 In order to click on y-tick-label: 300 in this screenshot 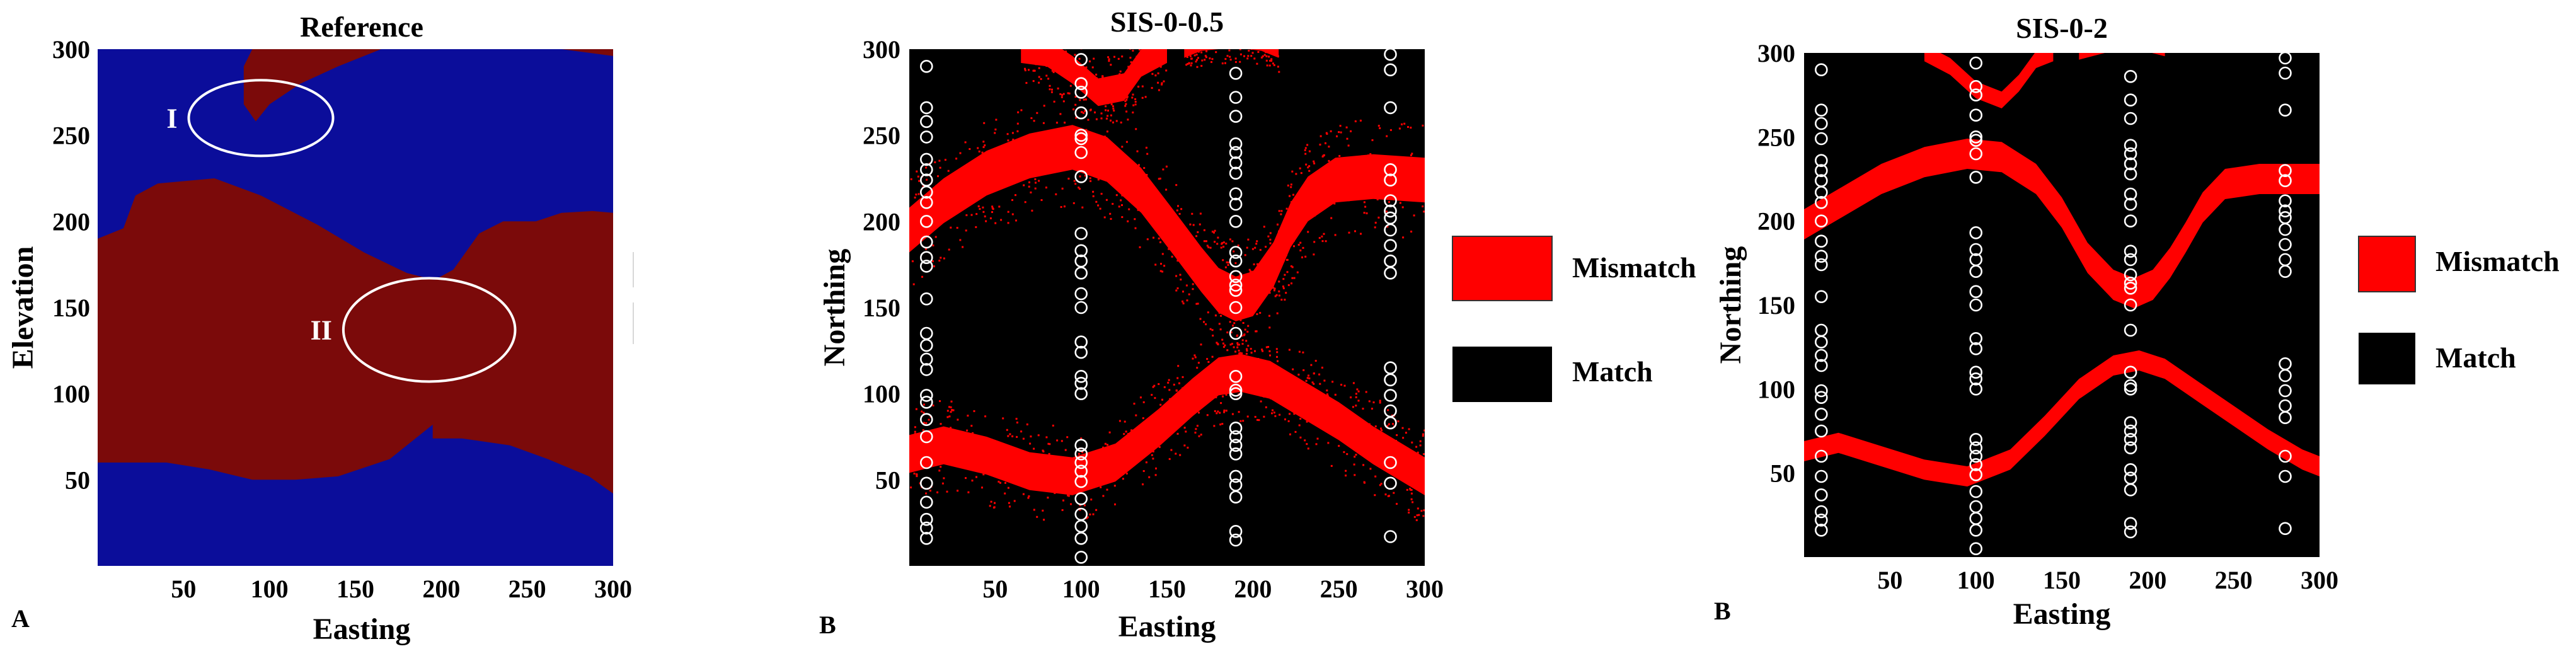, I will do `click(71, 49)`.